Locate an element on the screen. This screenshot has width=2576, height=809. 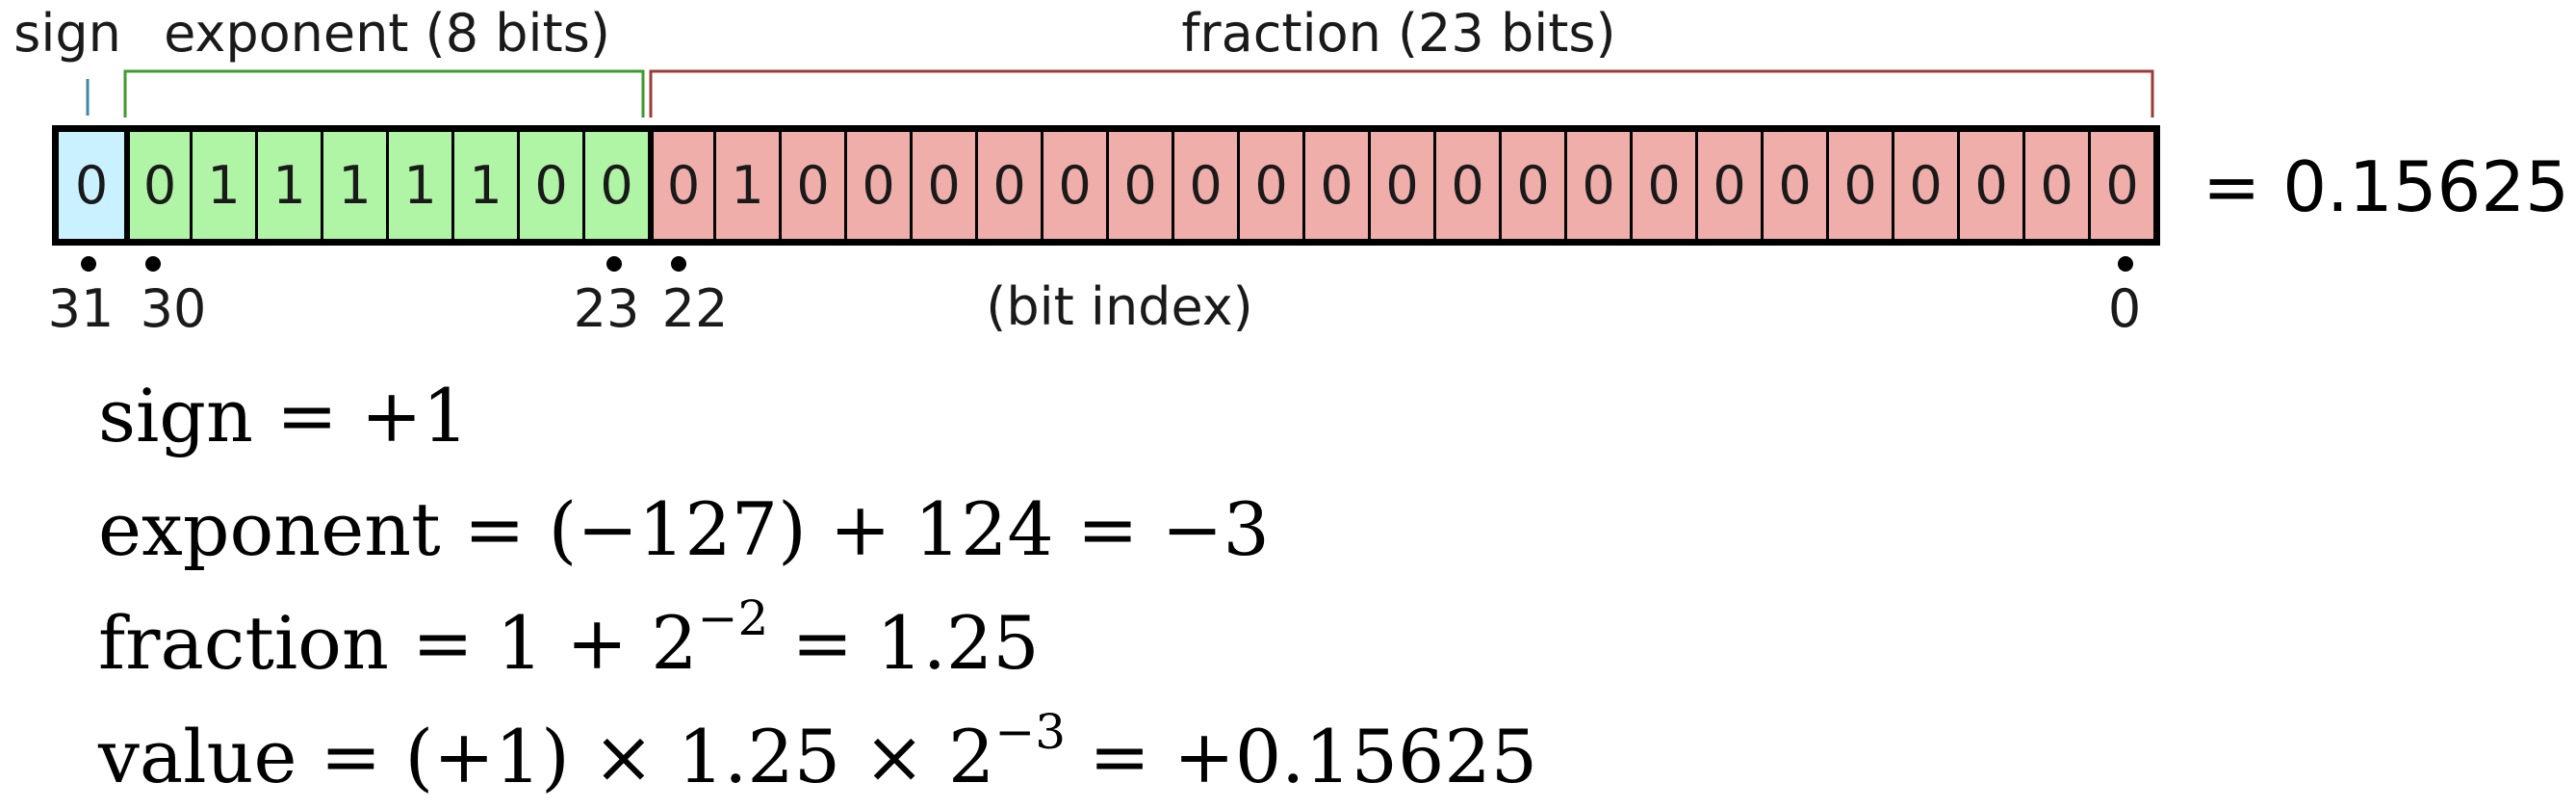
exponent-header: exponent (8 bits) is located at coordinates (387, 33).